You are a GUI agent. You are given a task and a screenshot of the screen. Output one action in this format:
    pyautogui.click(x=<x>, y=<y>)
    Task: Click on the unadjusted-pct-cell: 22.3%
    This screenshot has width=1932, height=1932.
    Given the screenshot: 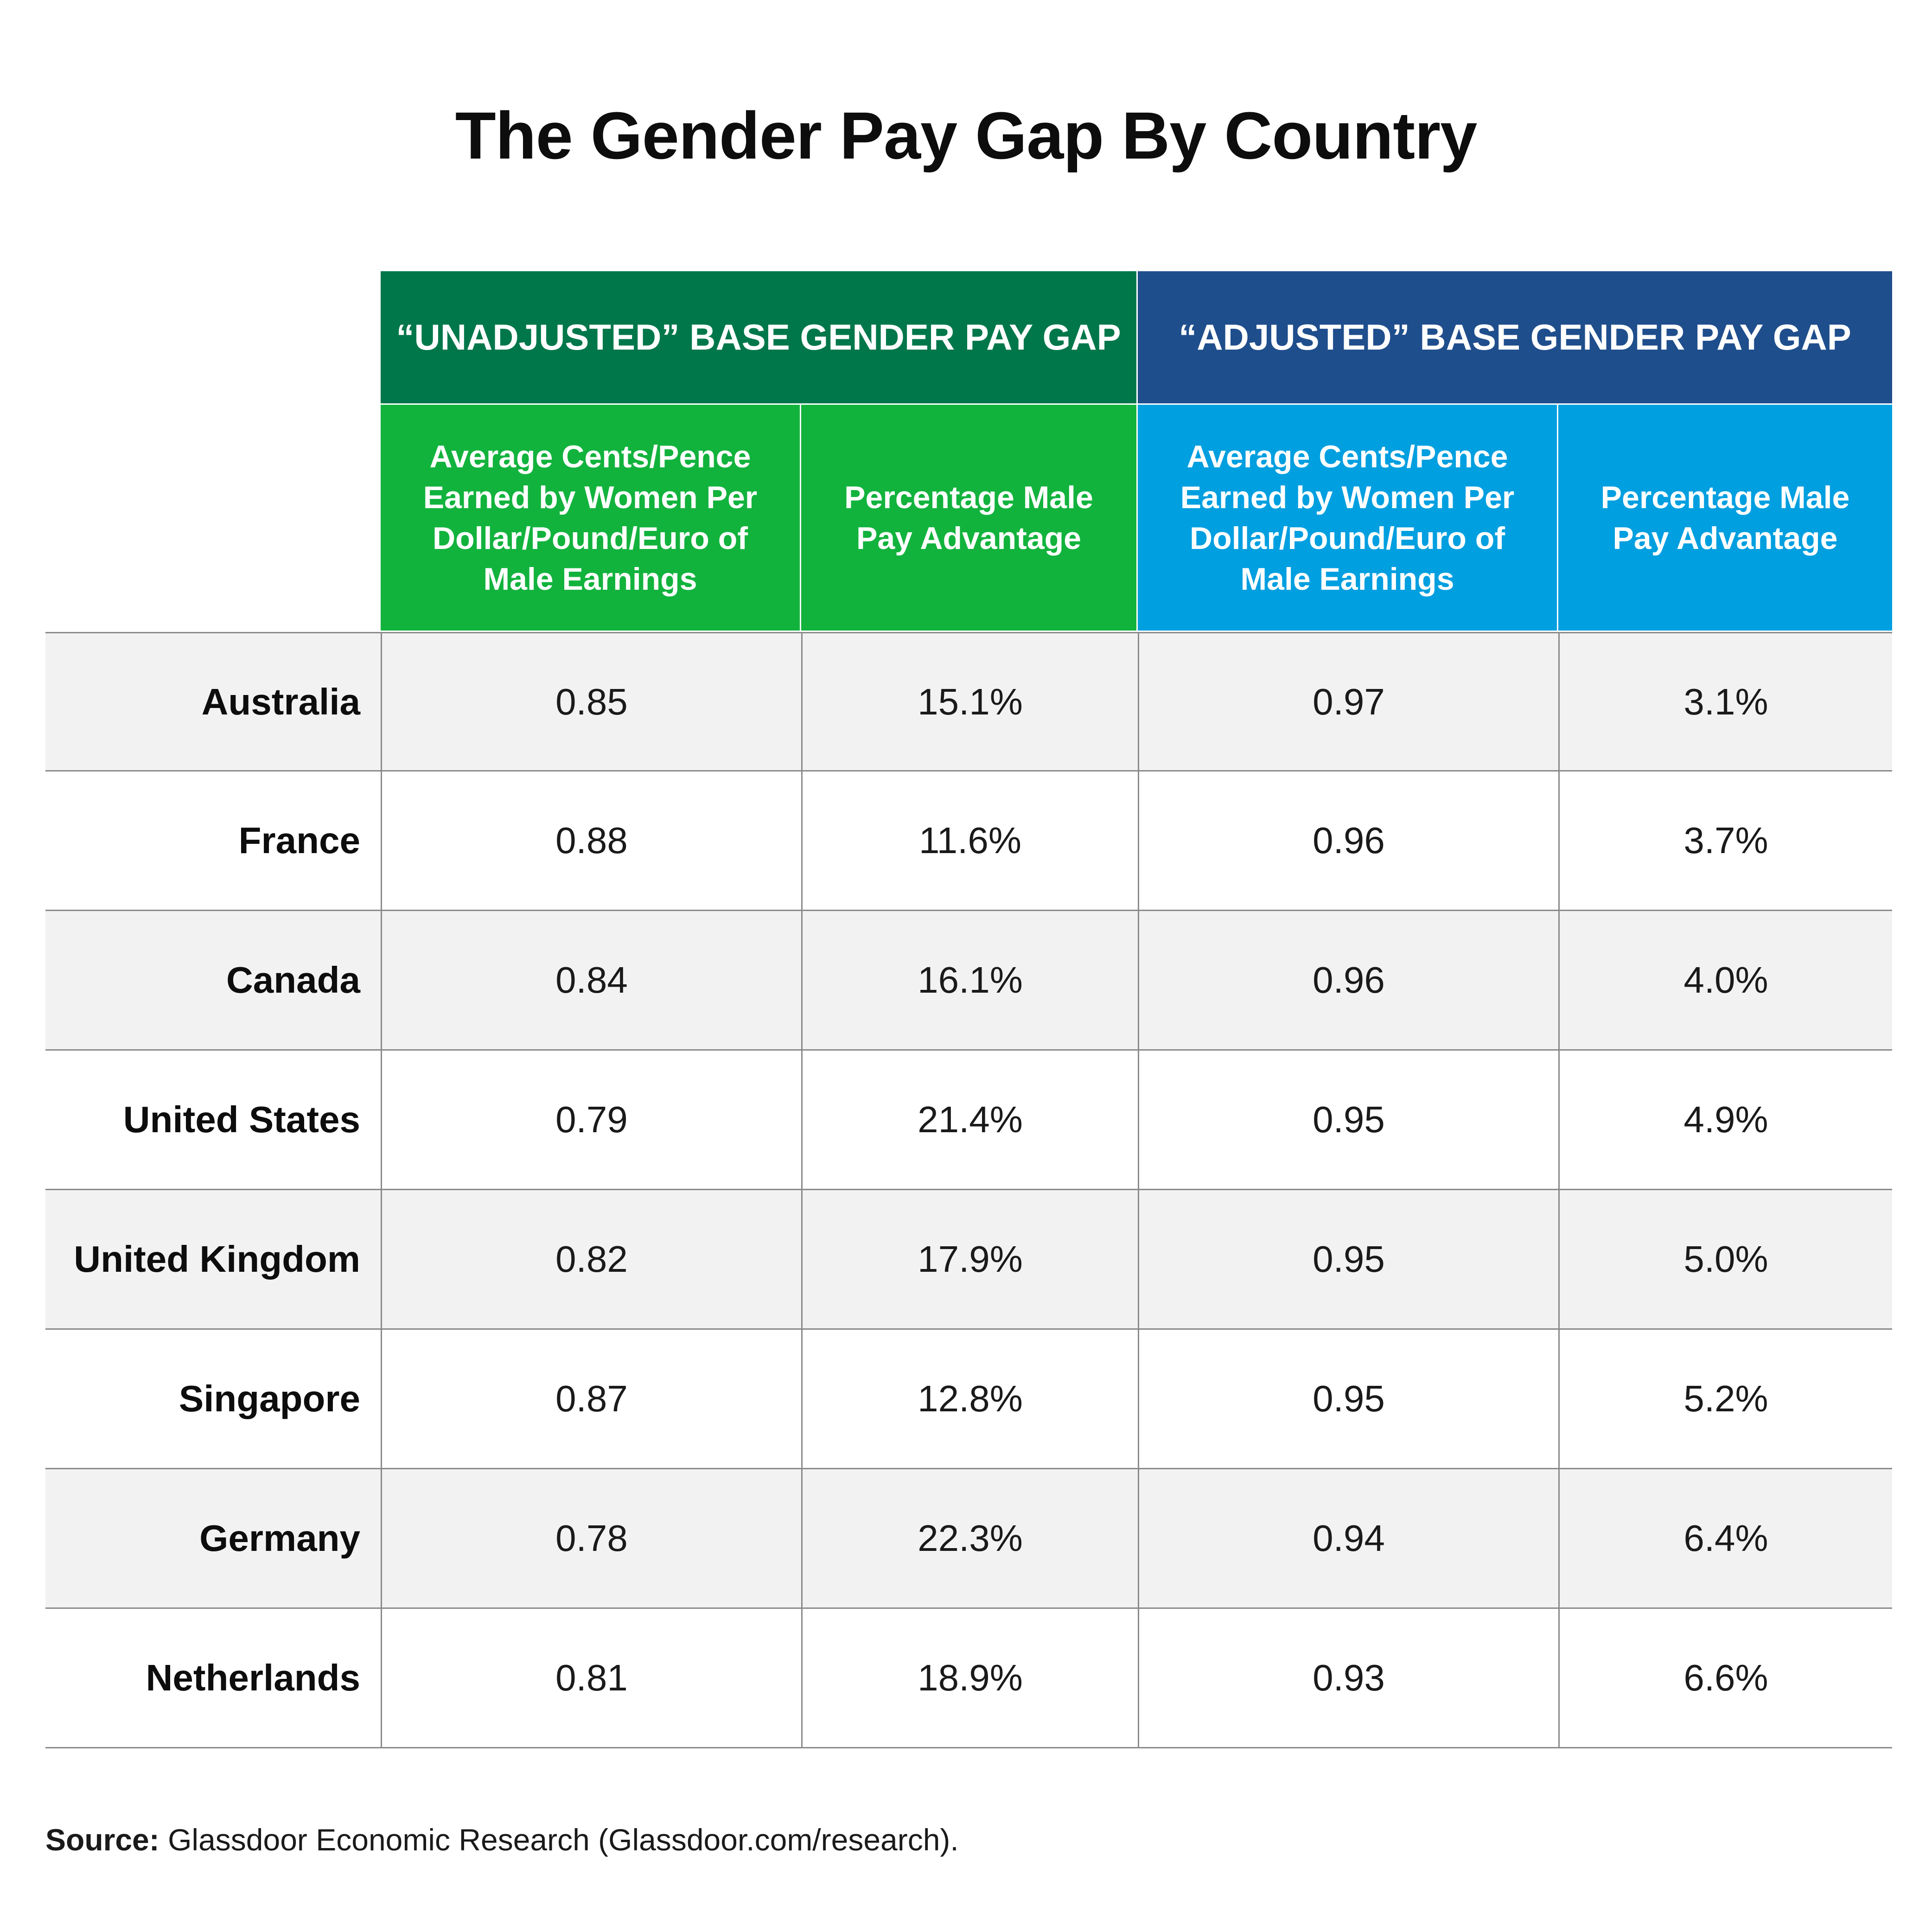 What is the action you would take?
    pyautogui.click(x=970, y=1538)
    